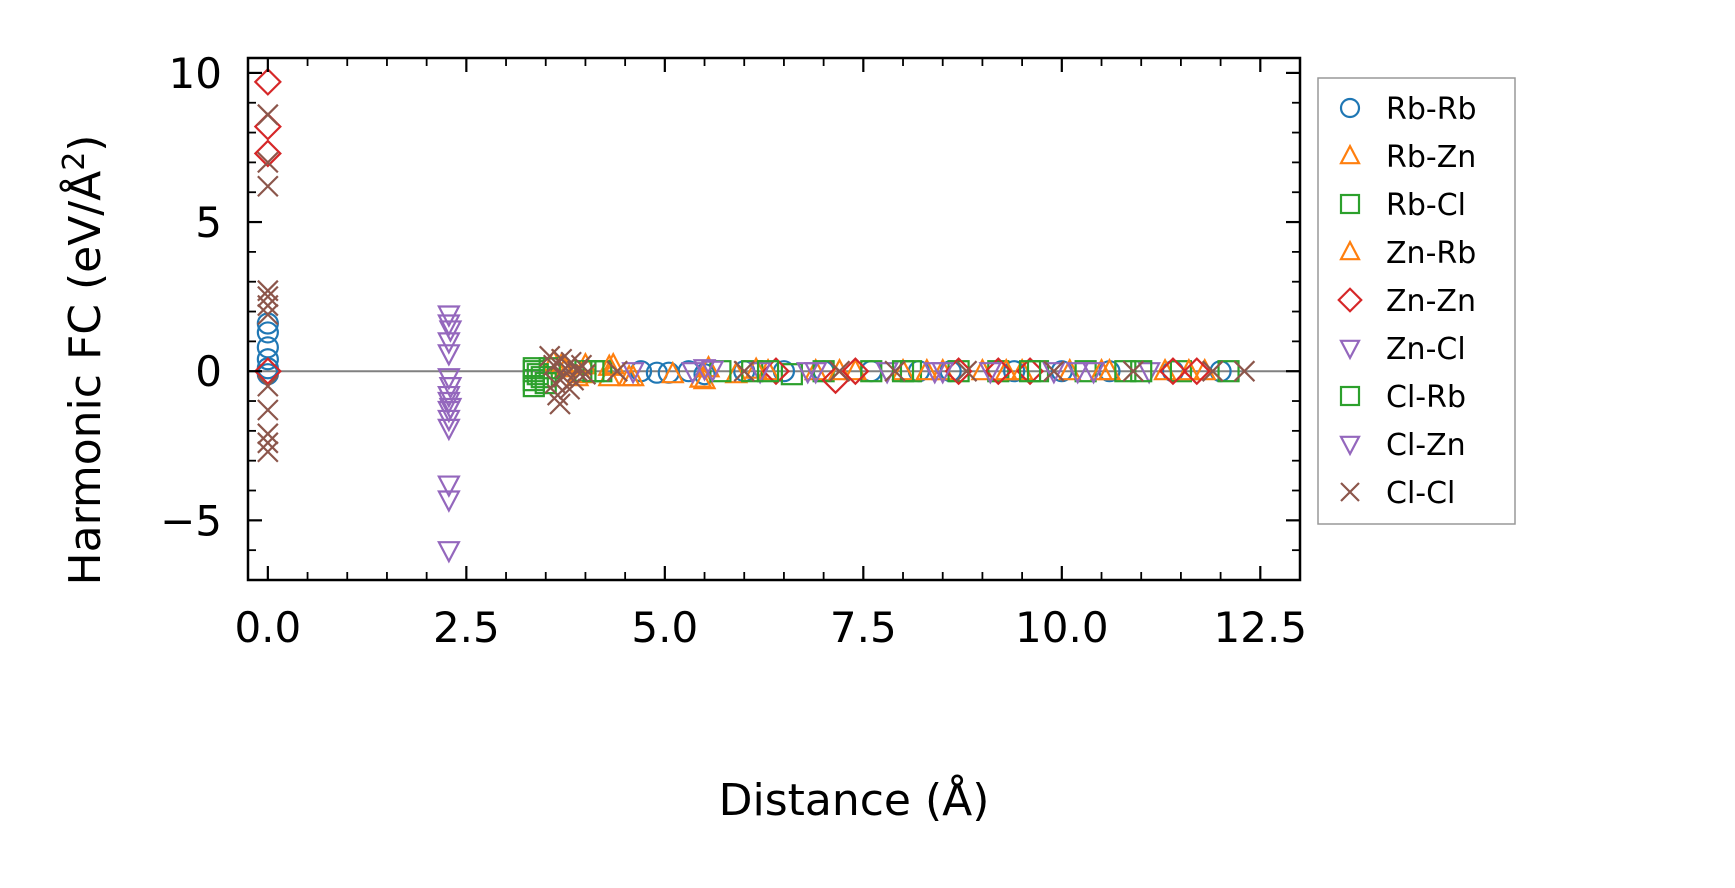 This screenshot has width=1735, height=888. What do you see at coordinates (267, 627) in the screenshot?
I see `x-tick-label: 0.0` at bounding box center [267, 627].